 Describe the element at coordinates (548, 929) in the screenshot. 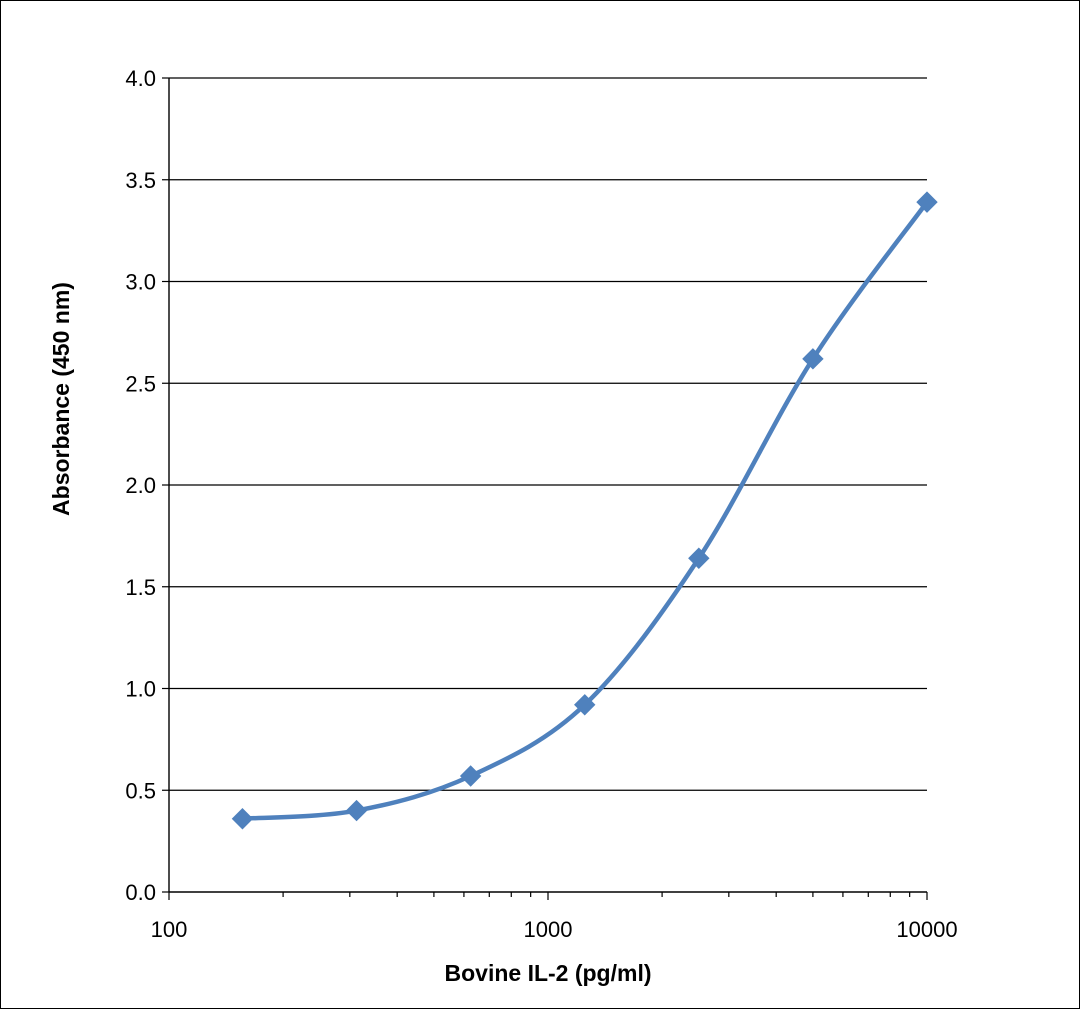

I see `x-tick-label: 1000` at that location.